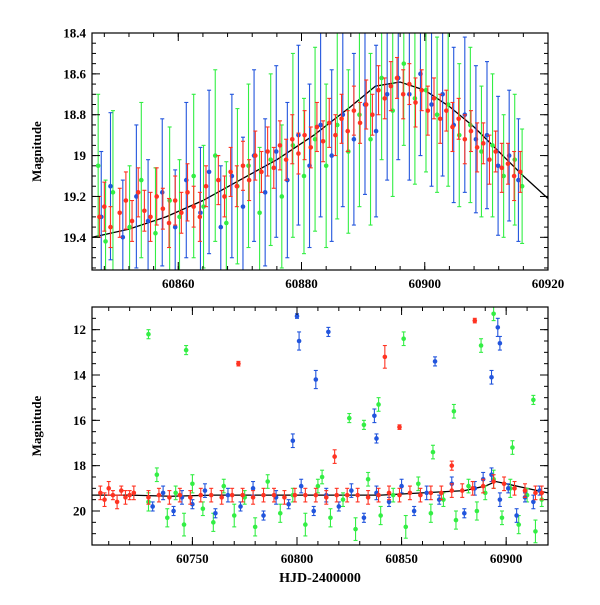  Describe the element at coordinates (320, 578) in the screenshot. I see `x-axis-label: HJD-2400000` at that location.